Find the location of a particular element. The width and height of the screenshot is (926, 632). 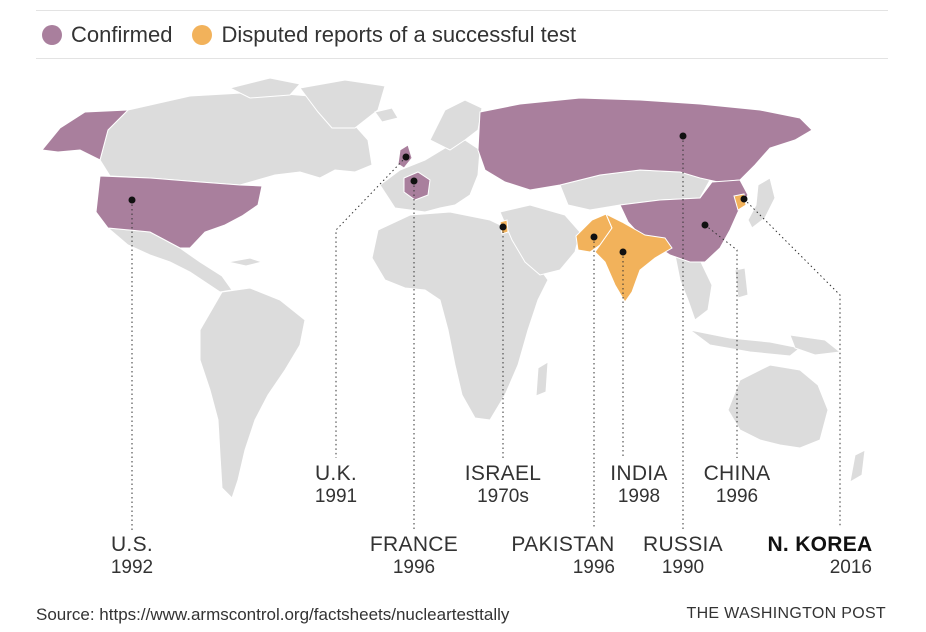

label-us: U.S. 1992 is located at coordinates (132, 556).